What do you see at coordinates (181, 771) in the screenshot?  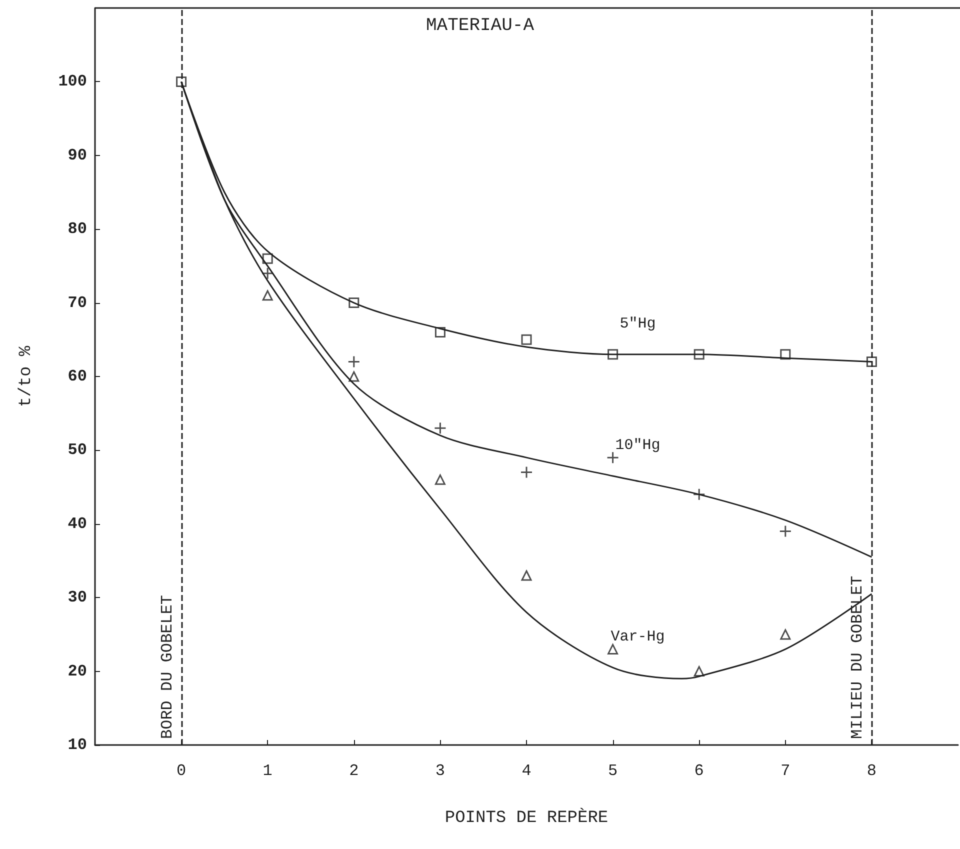 I see `x-tick-label: 0` at bounding box center [181, 771].